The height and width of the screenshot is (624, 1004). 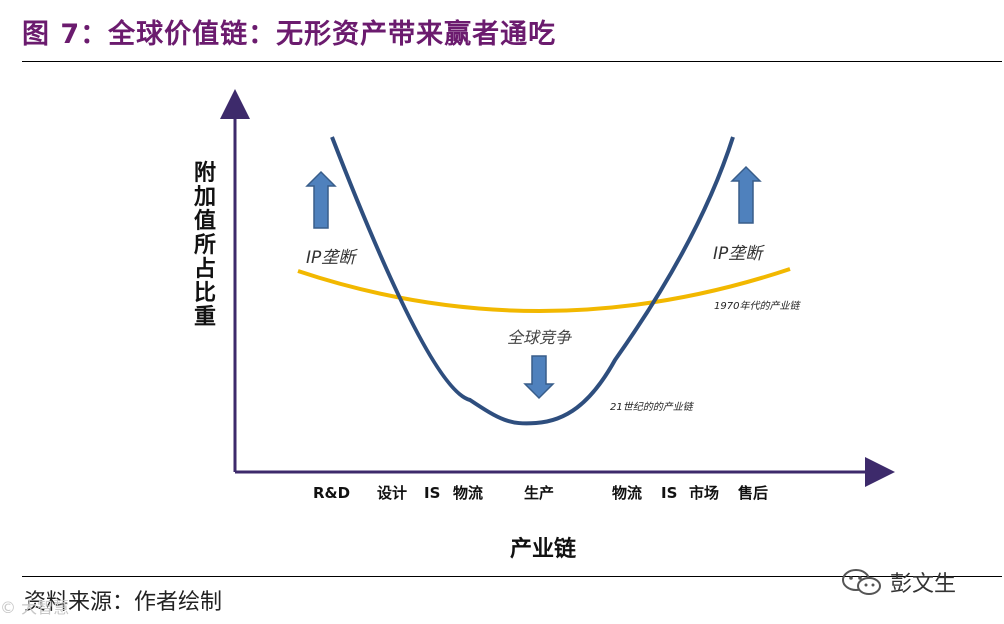 What do you see at coordinates (543, 549) in the screenshot?
I see `x-axis-label: 产业链` at bounding box center [543, 549].